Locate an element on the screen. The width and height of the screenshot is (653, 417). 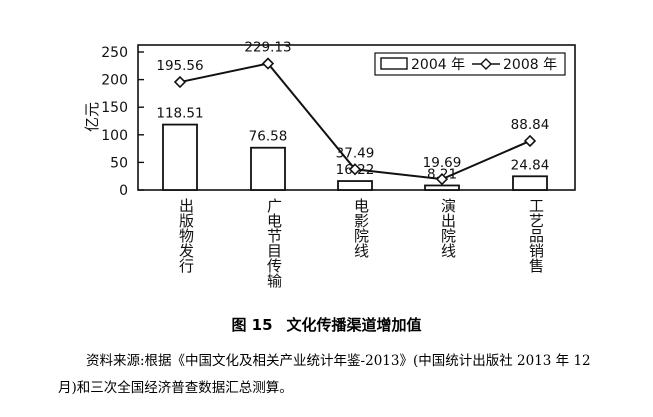
legend-swatch-2004 is located at coordinates (394, 63).